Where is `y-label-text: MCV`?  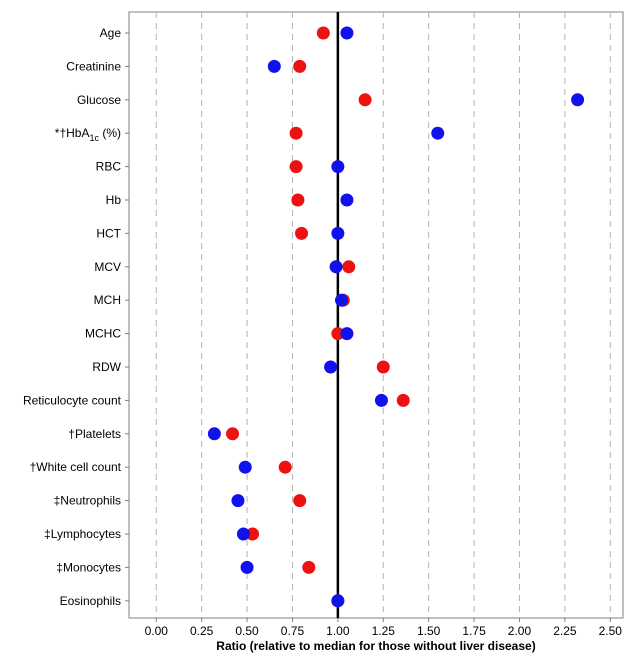 y-label-text: MCV is located at coordinates (107, 267).